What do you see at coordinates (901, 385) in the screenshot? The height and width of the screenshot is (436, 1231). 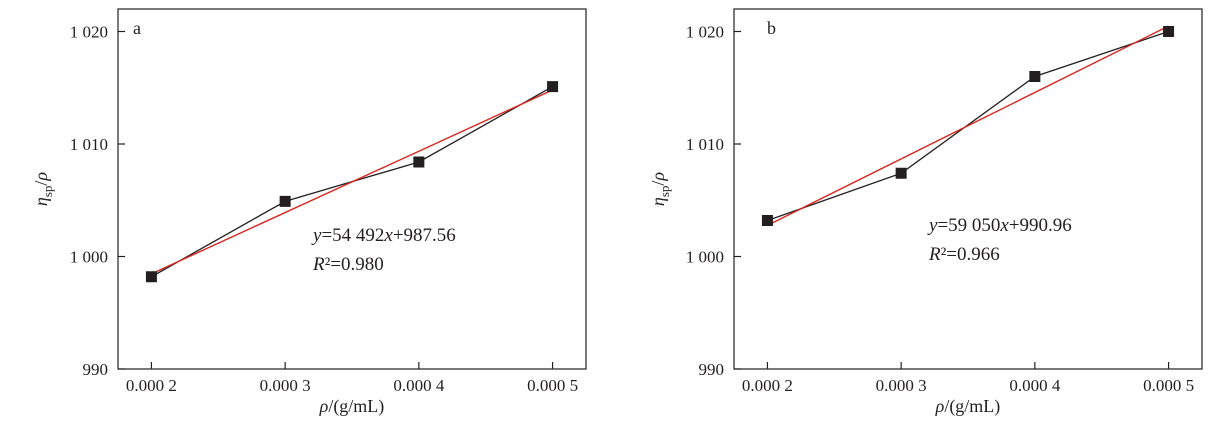 I see `panel-b-x-tick-label: 0.000 3` at bounding box center [901, 385].